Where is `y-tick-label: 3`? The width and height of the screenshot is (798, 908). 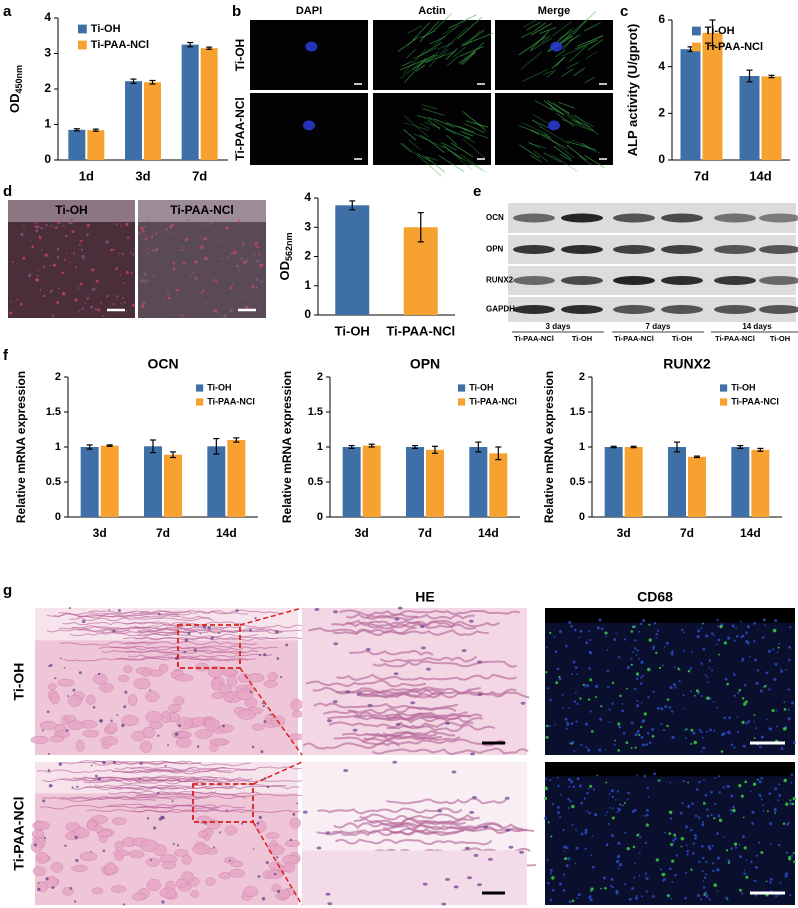
y-tick-label: 3 is located at coordinates (307, 226).